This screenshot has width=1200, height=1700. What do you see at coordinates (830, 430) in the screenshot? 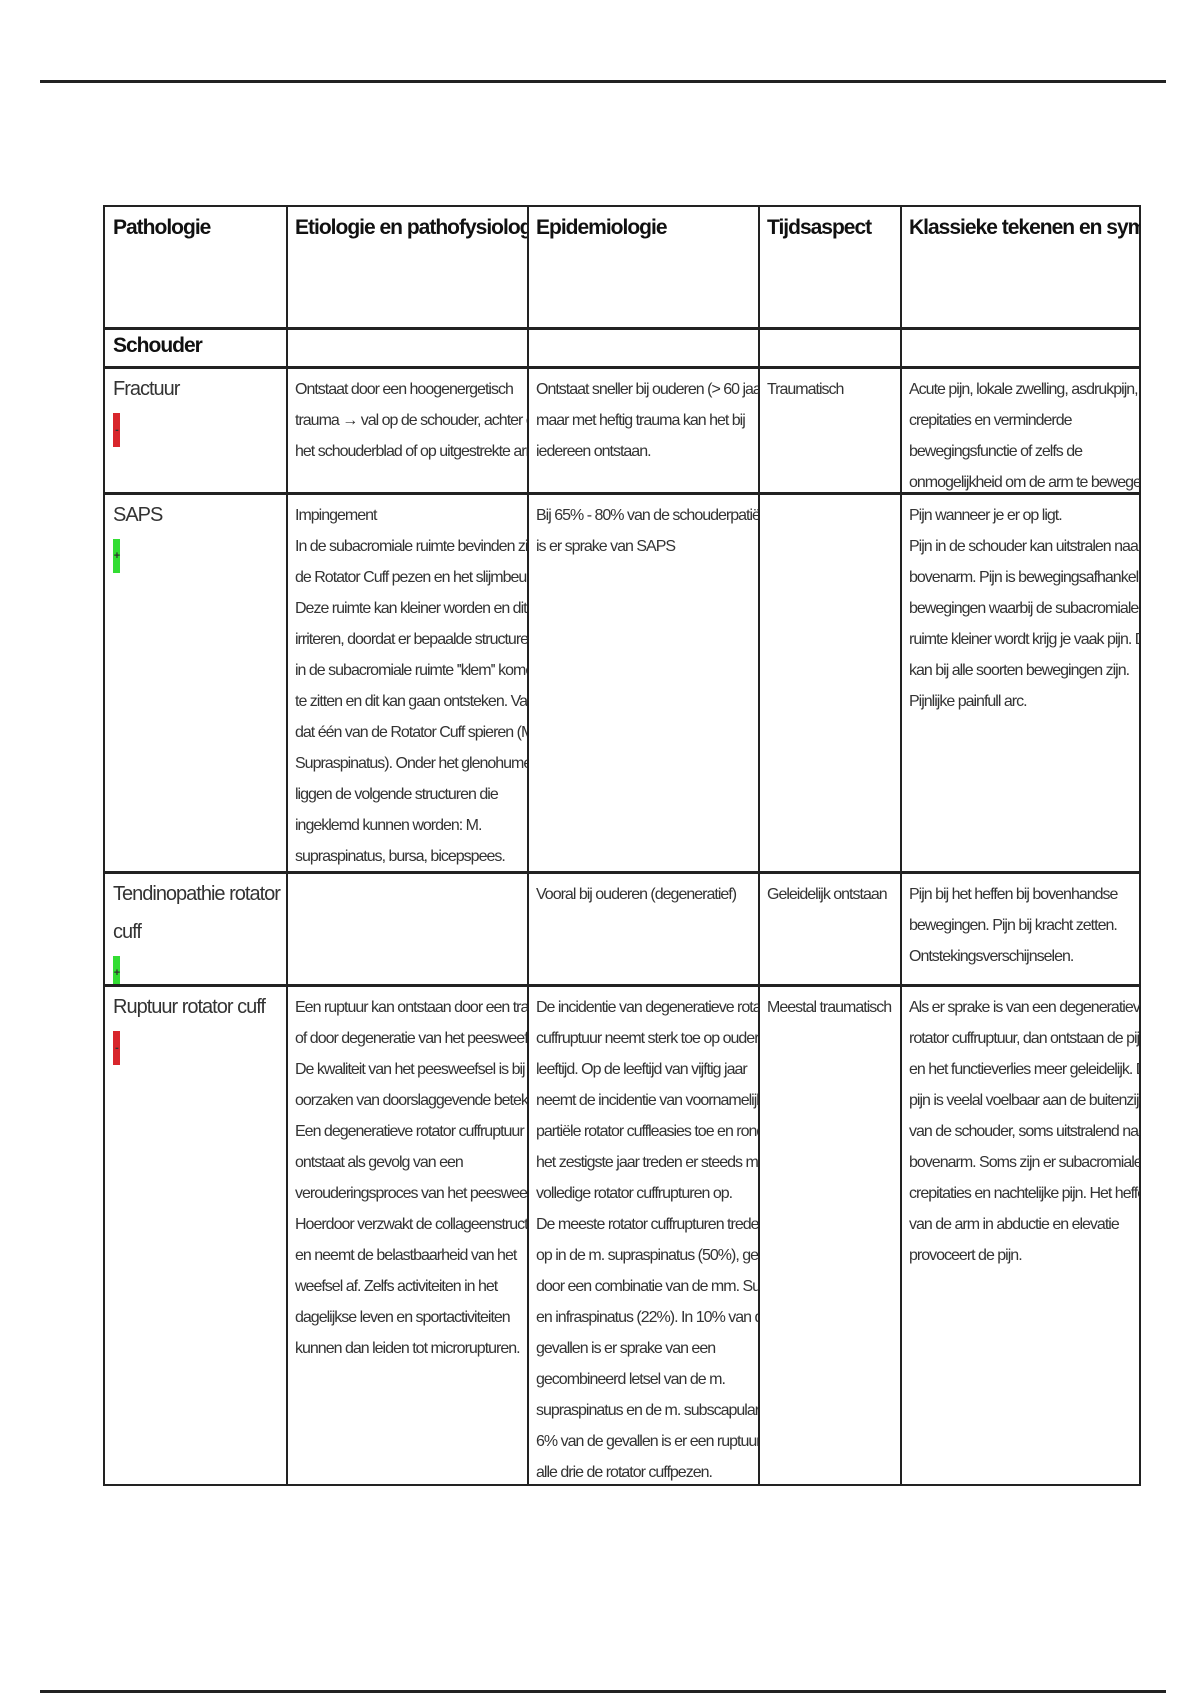
I see `tijdsaspect-cell: Traumatisch` at bounding box center [830, 430].